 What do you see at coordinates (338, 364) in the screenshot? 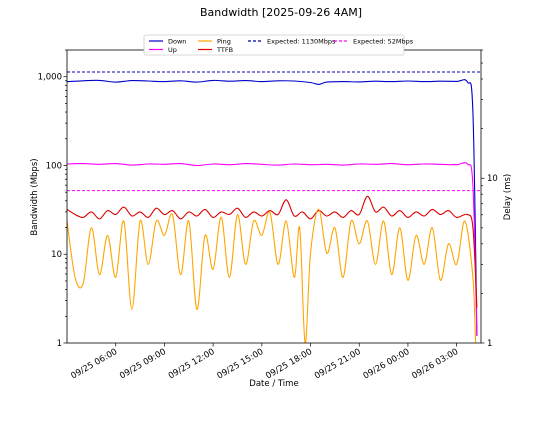
I see `x-tick-label: 09/25 21:00` at bounding box center [338, 364].